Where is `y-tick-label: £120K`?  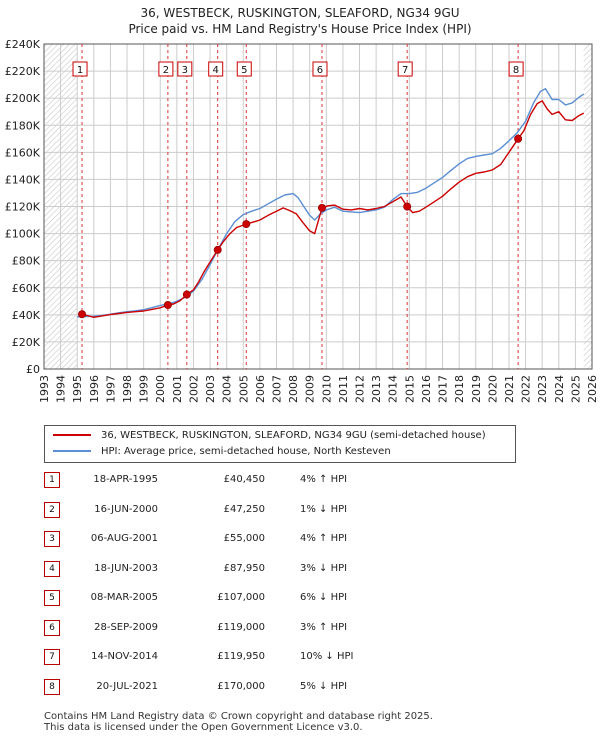
y-tick-label: £120K is located at coordinates (23, 207).